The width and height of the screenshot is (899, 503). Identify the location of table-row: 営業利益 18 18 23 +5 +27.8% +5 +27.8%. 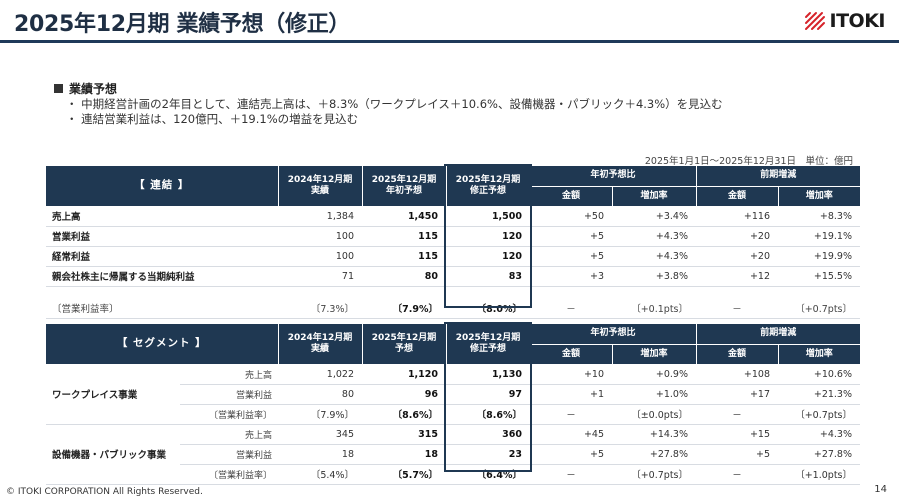
(453, 454).